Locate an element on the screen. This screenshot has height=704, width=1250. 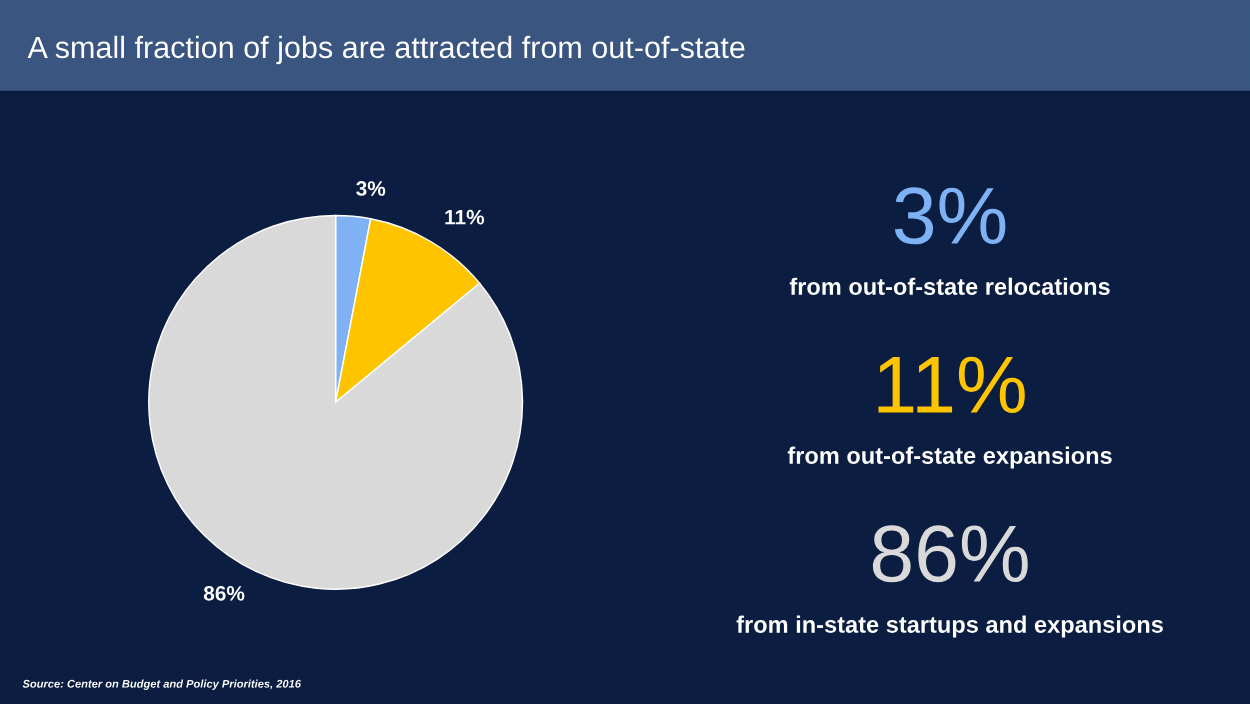
text: 11% is located at coordinates (951, 385).